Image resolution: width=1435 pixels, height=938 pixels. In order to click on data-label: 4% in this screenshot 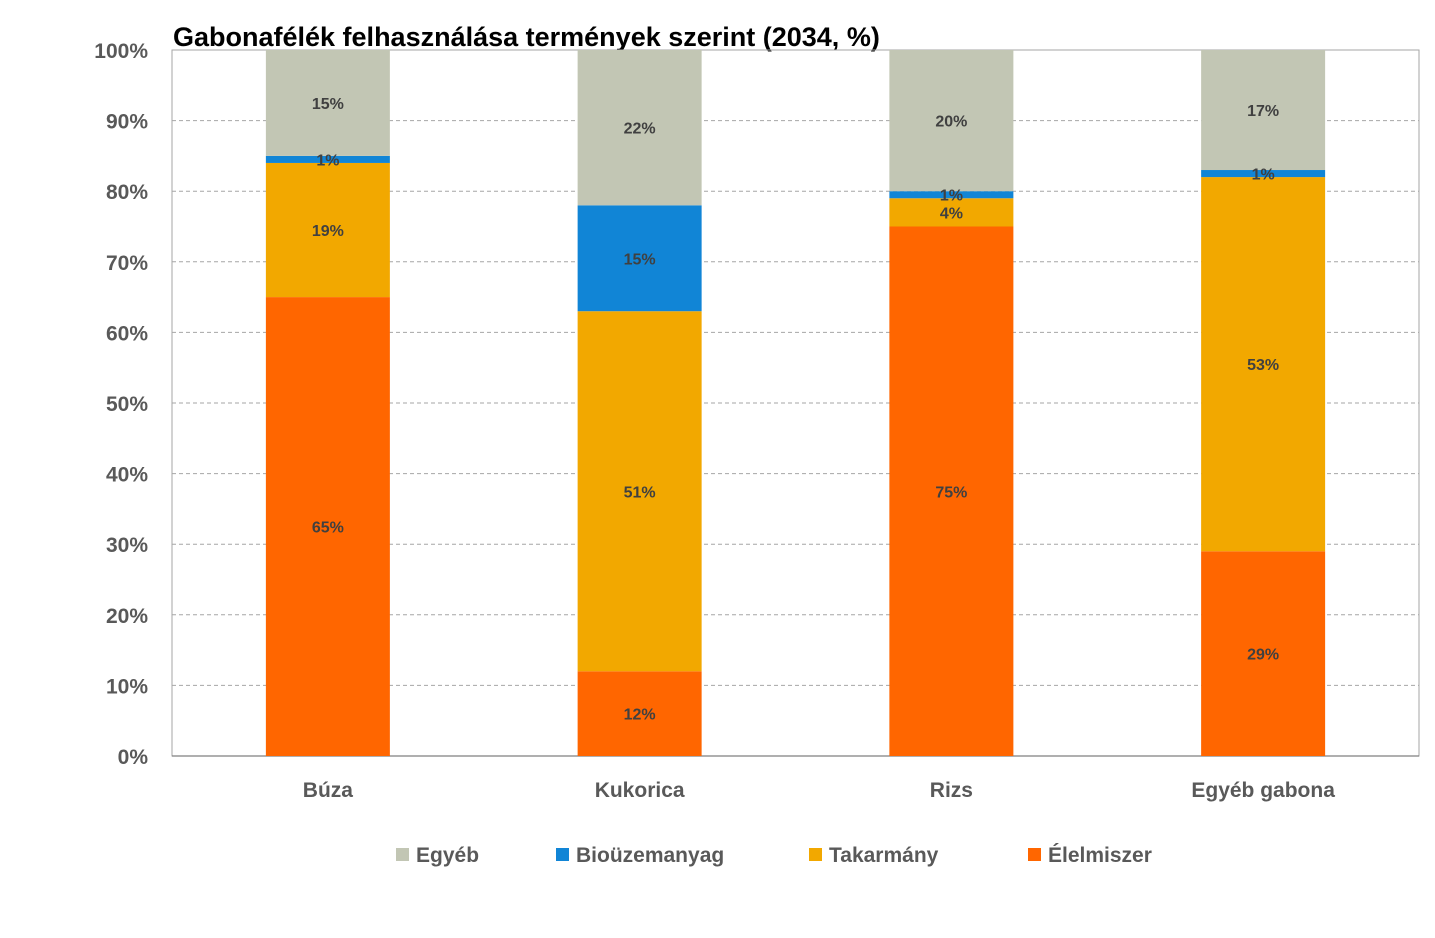, I will do `click(951, 213)`.